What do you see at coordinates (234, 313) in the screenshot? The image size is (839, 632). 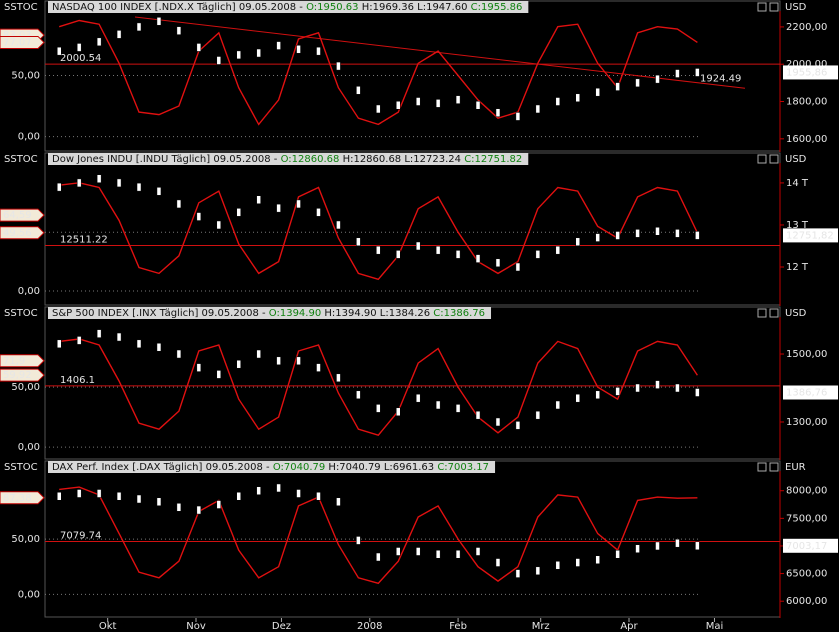 I see `header-date: 09.05.2008 -` at bounding box center [234, 313].